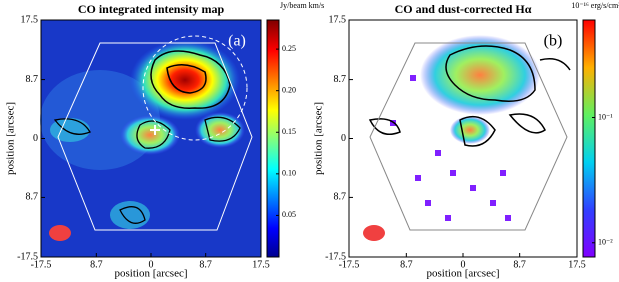  Describe the element at coordinates (237, 41) in the screenshot. I see `annotation: (a)` at that location.